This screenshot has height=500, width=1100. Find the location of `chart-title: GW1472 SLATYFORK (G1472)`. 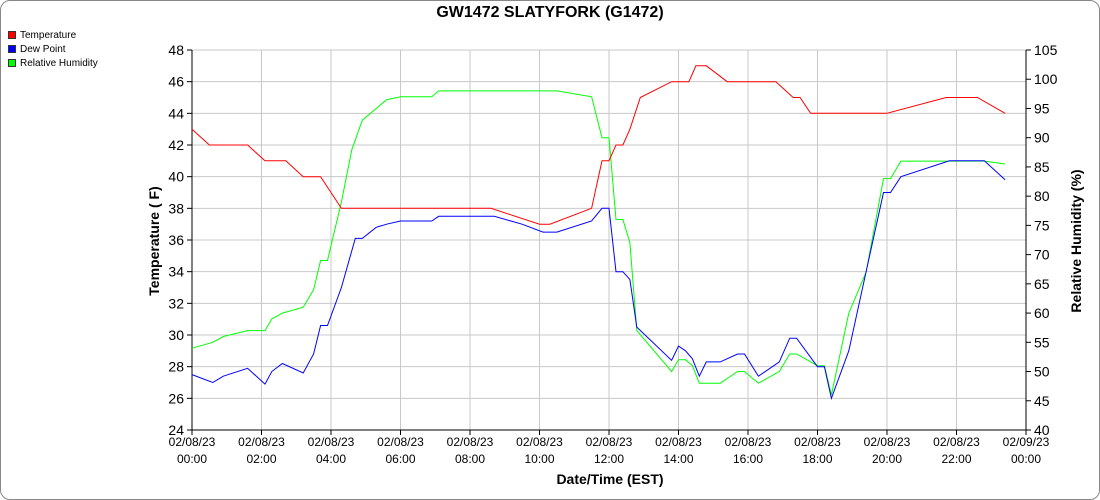

chart-title: GW1472 SLATYFORK (G1472) is located at coordinates (550, 12).